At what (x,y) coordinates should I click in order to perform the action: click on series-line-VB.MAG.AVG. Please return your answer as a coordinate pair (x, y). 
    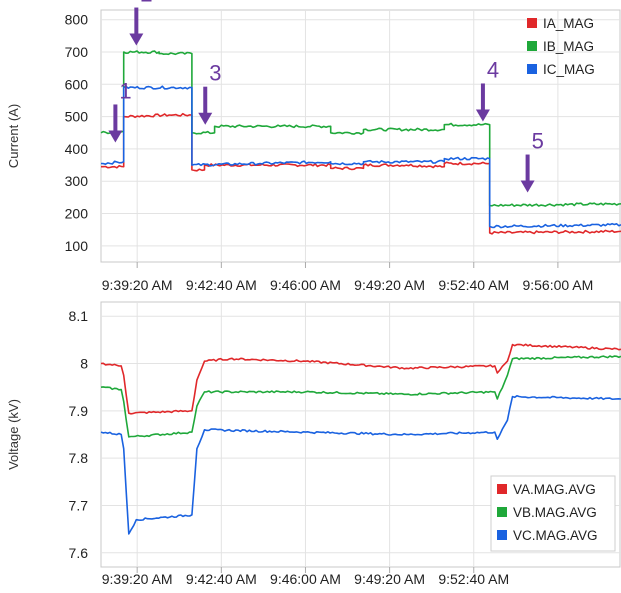
    Looking at the image, I should click on (360, 396).